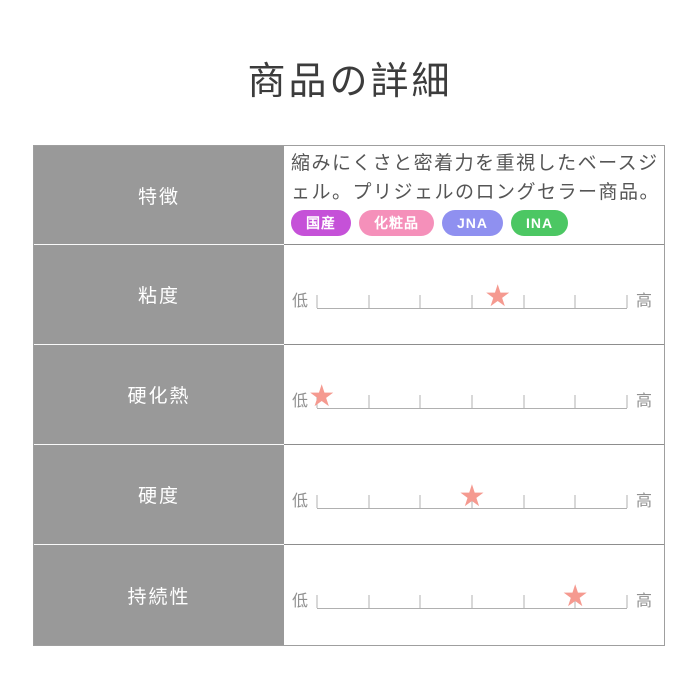 The width and height of the screenshot is (700, 700). I want to click on scale-cell-hardness: 低 ★ 高, so click(474, 495).